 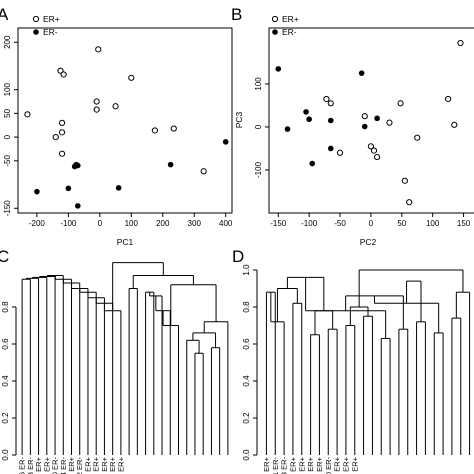 What do you see at coordinates (37, 223) in the screenshot?
I see `x-tick-label: -200` at bounding box center [37, 223].